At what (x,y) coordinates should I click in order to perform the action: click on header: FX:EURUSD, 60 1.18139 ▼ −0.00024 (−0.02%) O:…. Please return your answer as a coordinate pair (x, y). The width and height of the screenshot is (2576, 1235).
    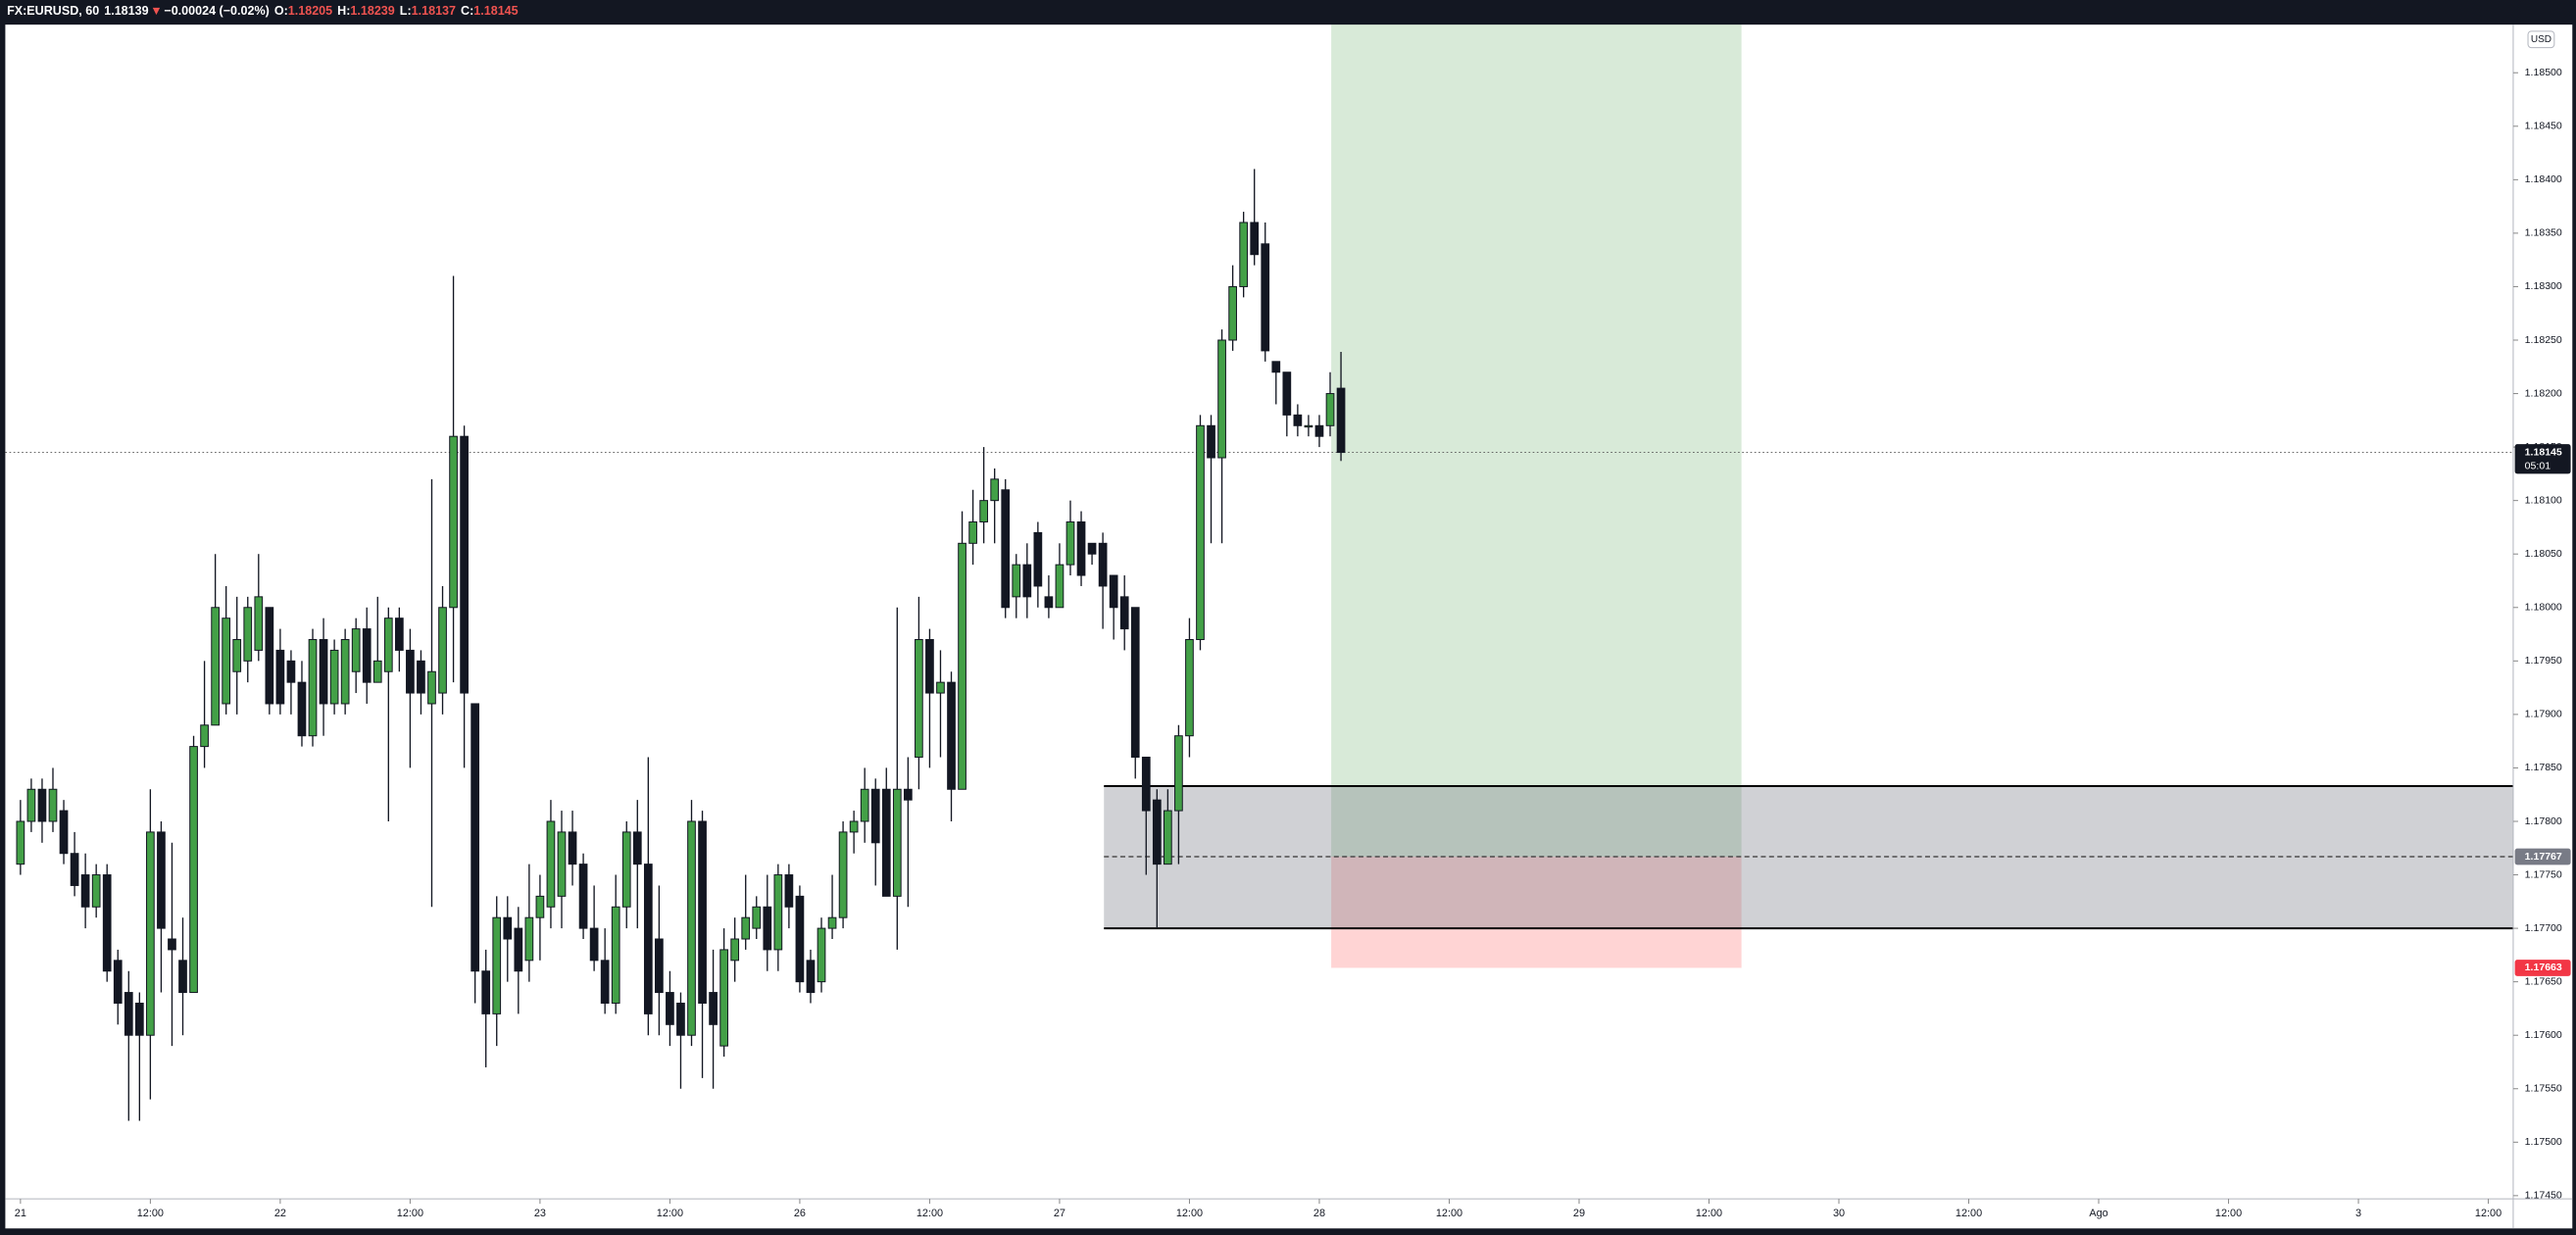
    Looking at the image, I should click on (263, 11).